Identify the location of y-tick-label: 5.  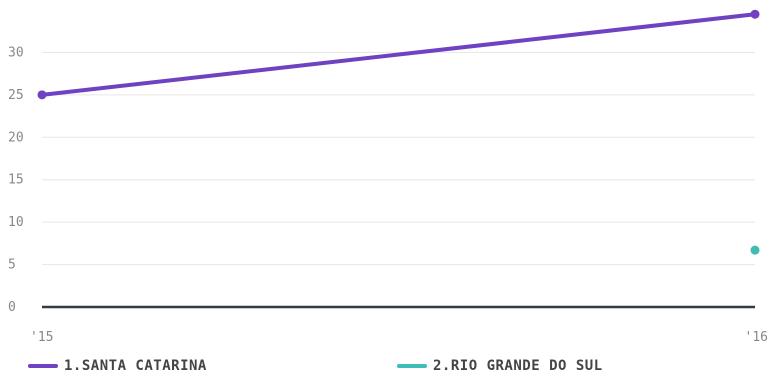
(12, 265).